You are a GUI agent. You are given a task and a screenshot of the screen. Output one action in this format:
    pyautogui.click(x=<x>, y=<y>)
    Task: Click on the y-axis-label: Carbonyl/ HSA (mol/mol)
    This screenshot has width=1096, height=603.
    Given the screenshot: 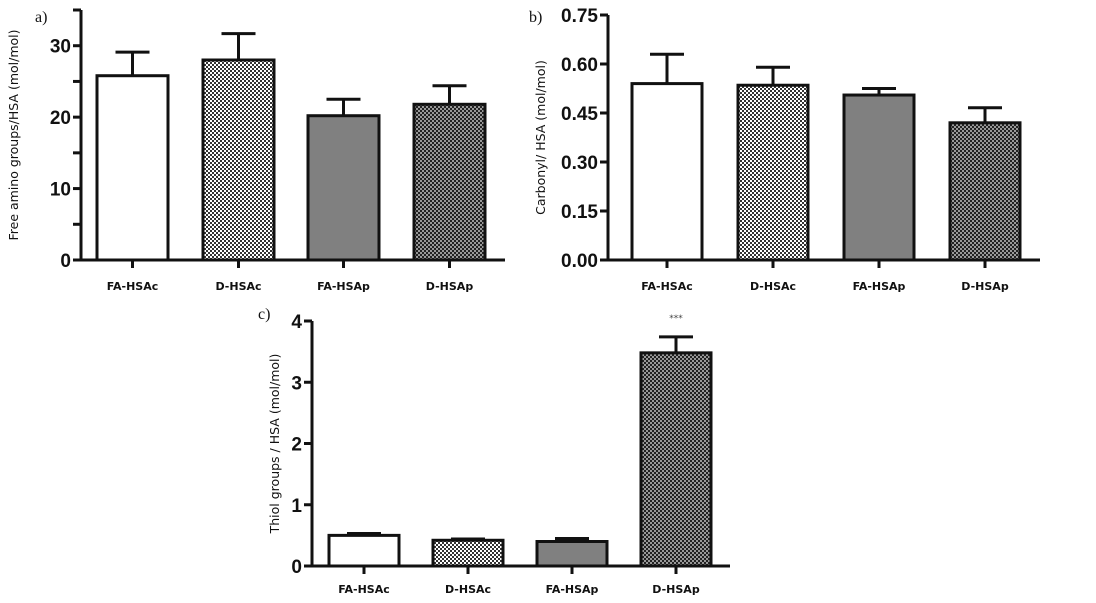 What is the action you would take?
    pyautogui.click(x=540, y=137)
    